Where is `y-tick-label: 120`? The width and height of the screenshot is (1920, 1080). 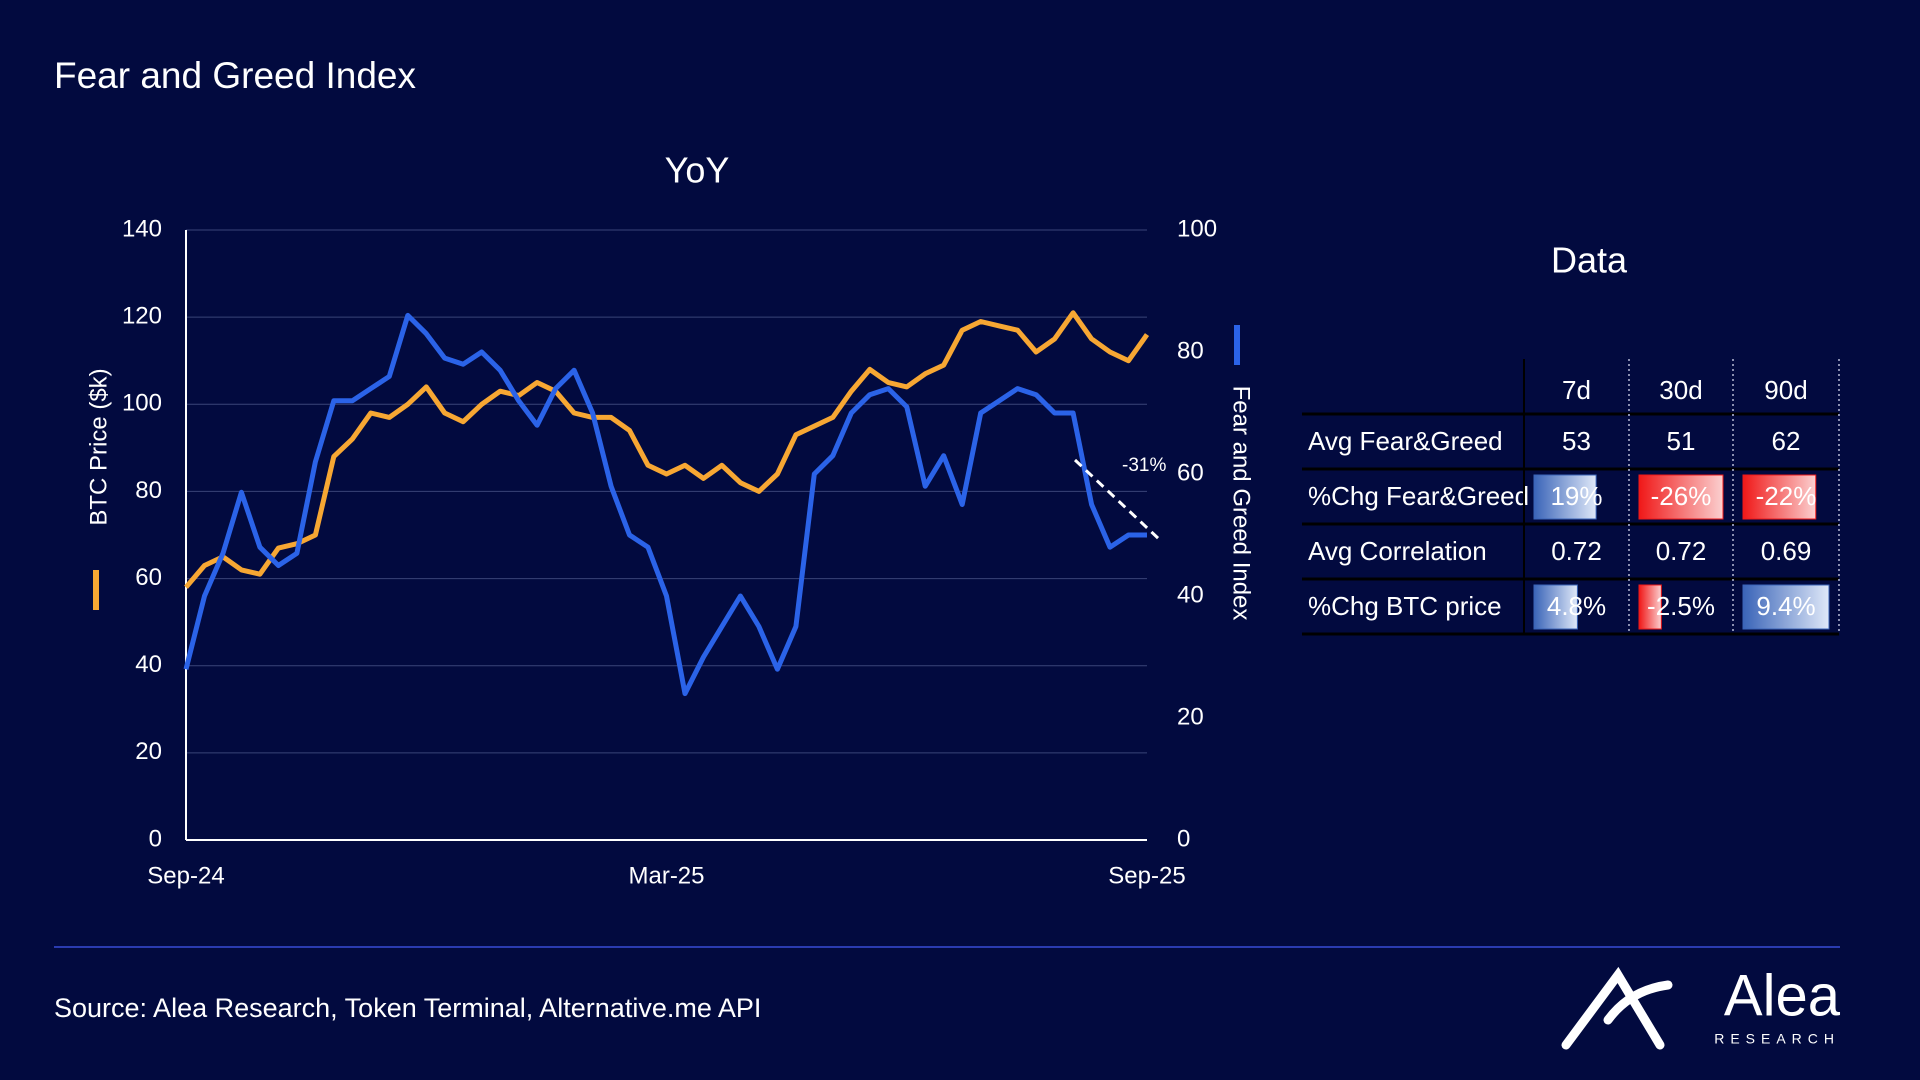
y-tick-label: 120 is located at coordinates (142, 315).